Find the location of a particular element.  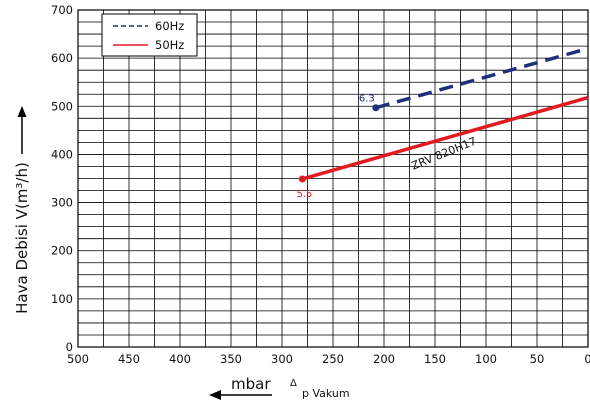

y-tick-label: 0 is located at coordinates (69, 347).